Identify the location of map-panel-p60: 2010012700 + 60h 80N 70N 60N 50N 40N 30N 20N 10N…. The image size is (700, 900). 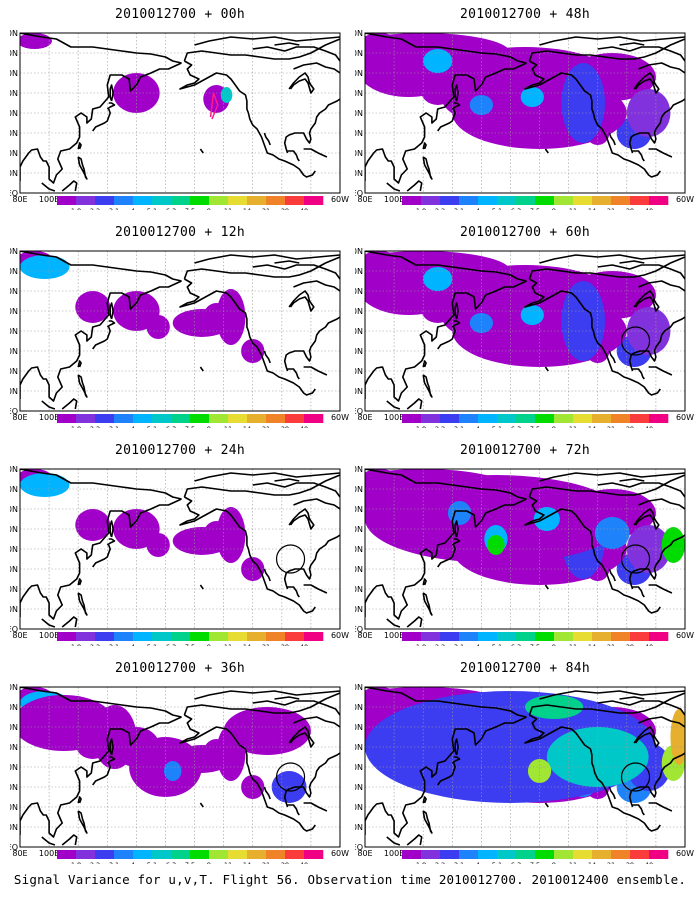
(525, 323).